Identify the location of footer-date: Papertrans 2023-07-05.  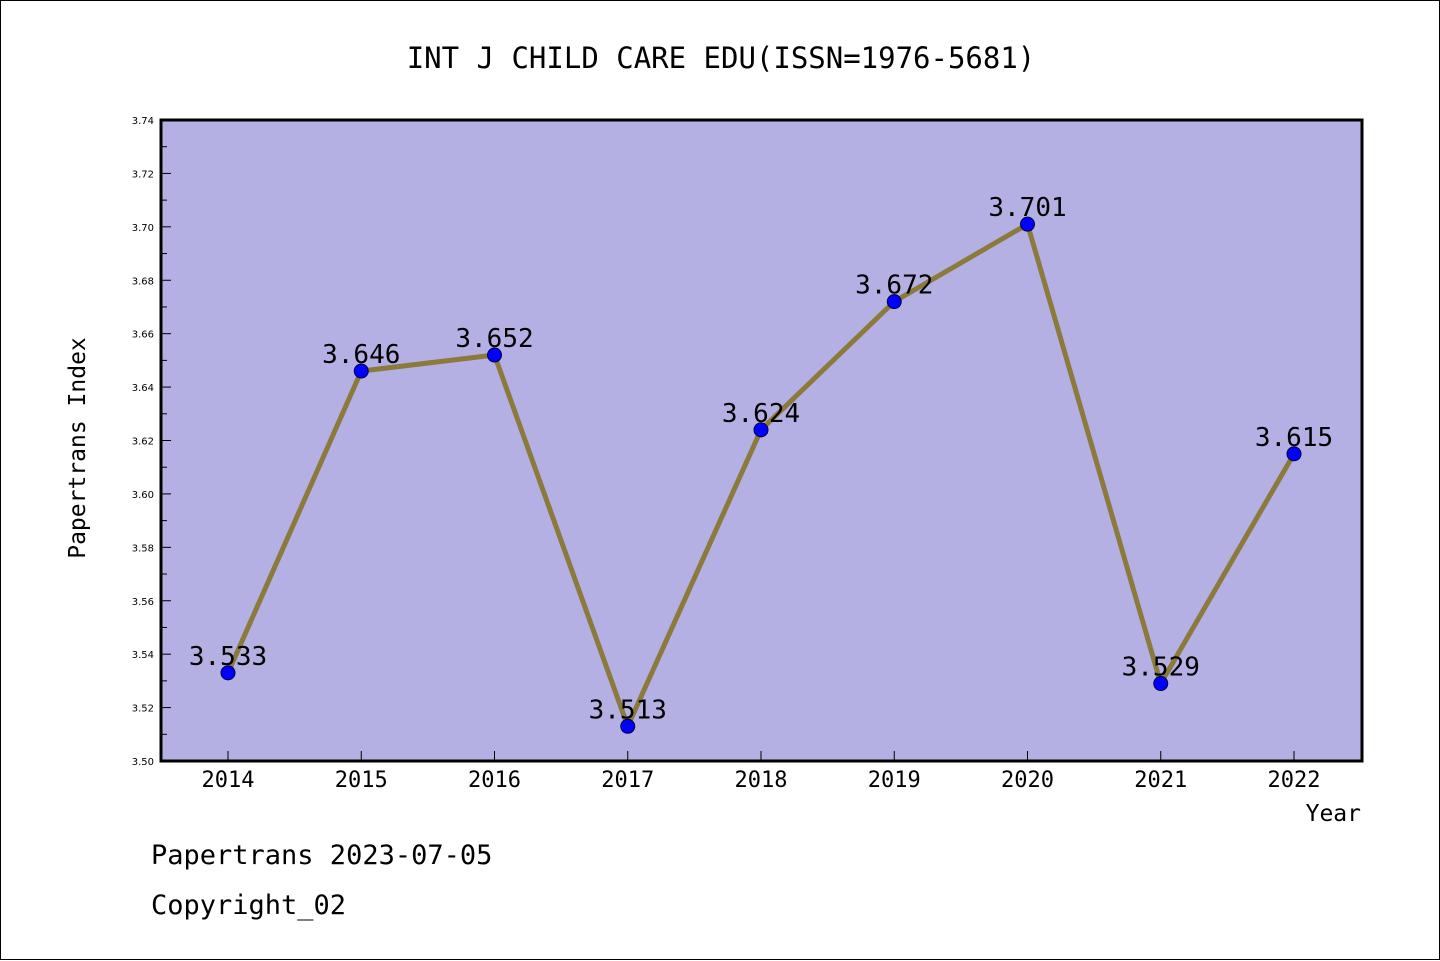
(321, 855).